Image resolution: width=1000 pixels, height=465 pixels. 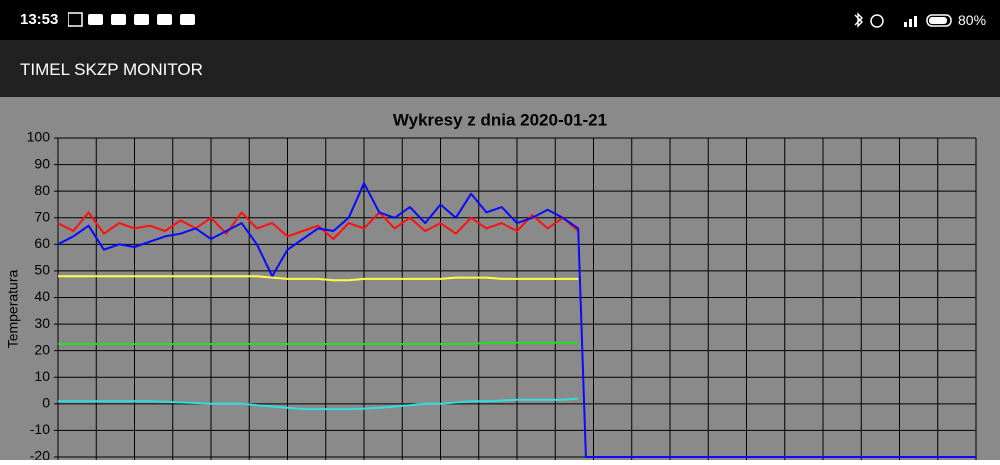 I want to click on y-tick-label: 40, so click(x=42, y=296).